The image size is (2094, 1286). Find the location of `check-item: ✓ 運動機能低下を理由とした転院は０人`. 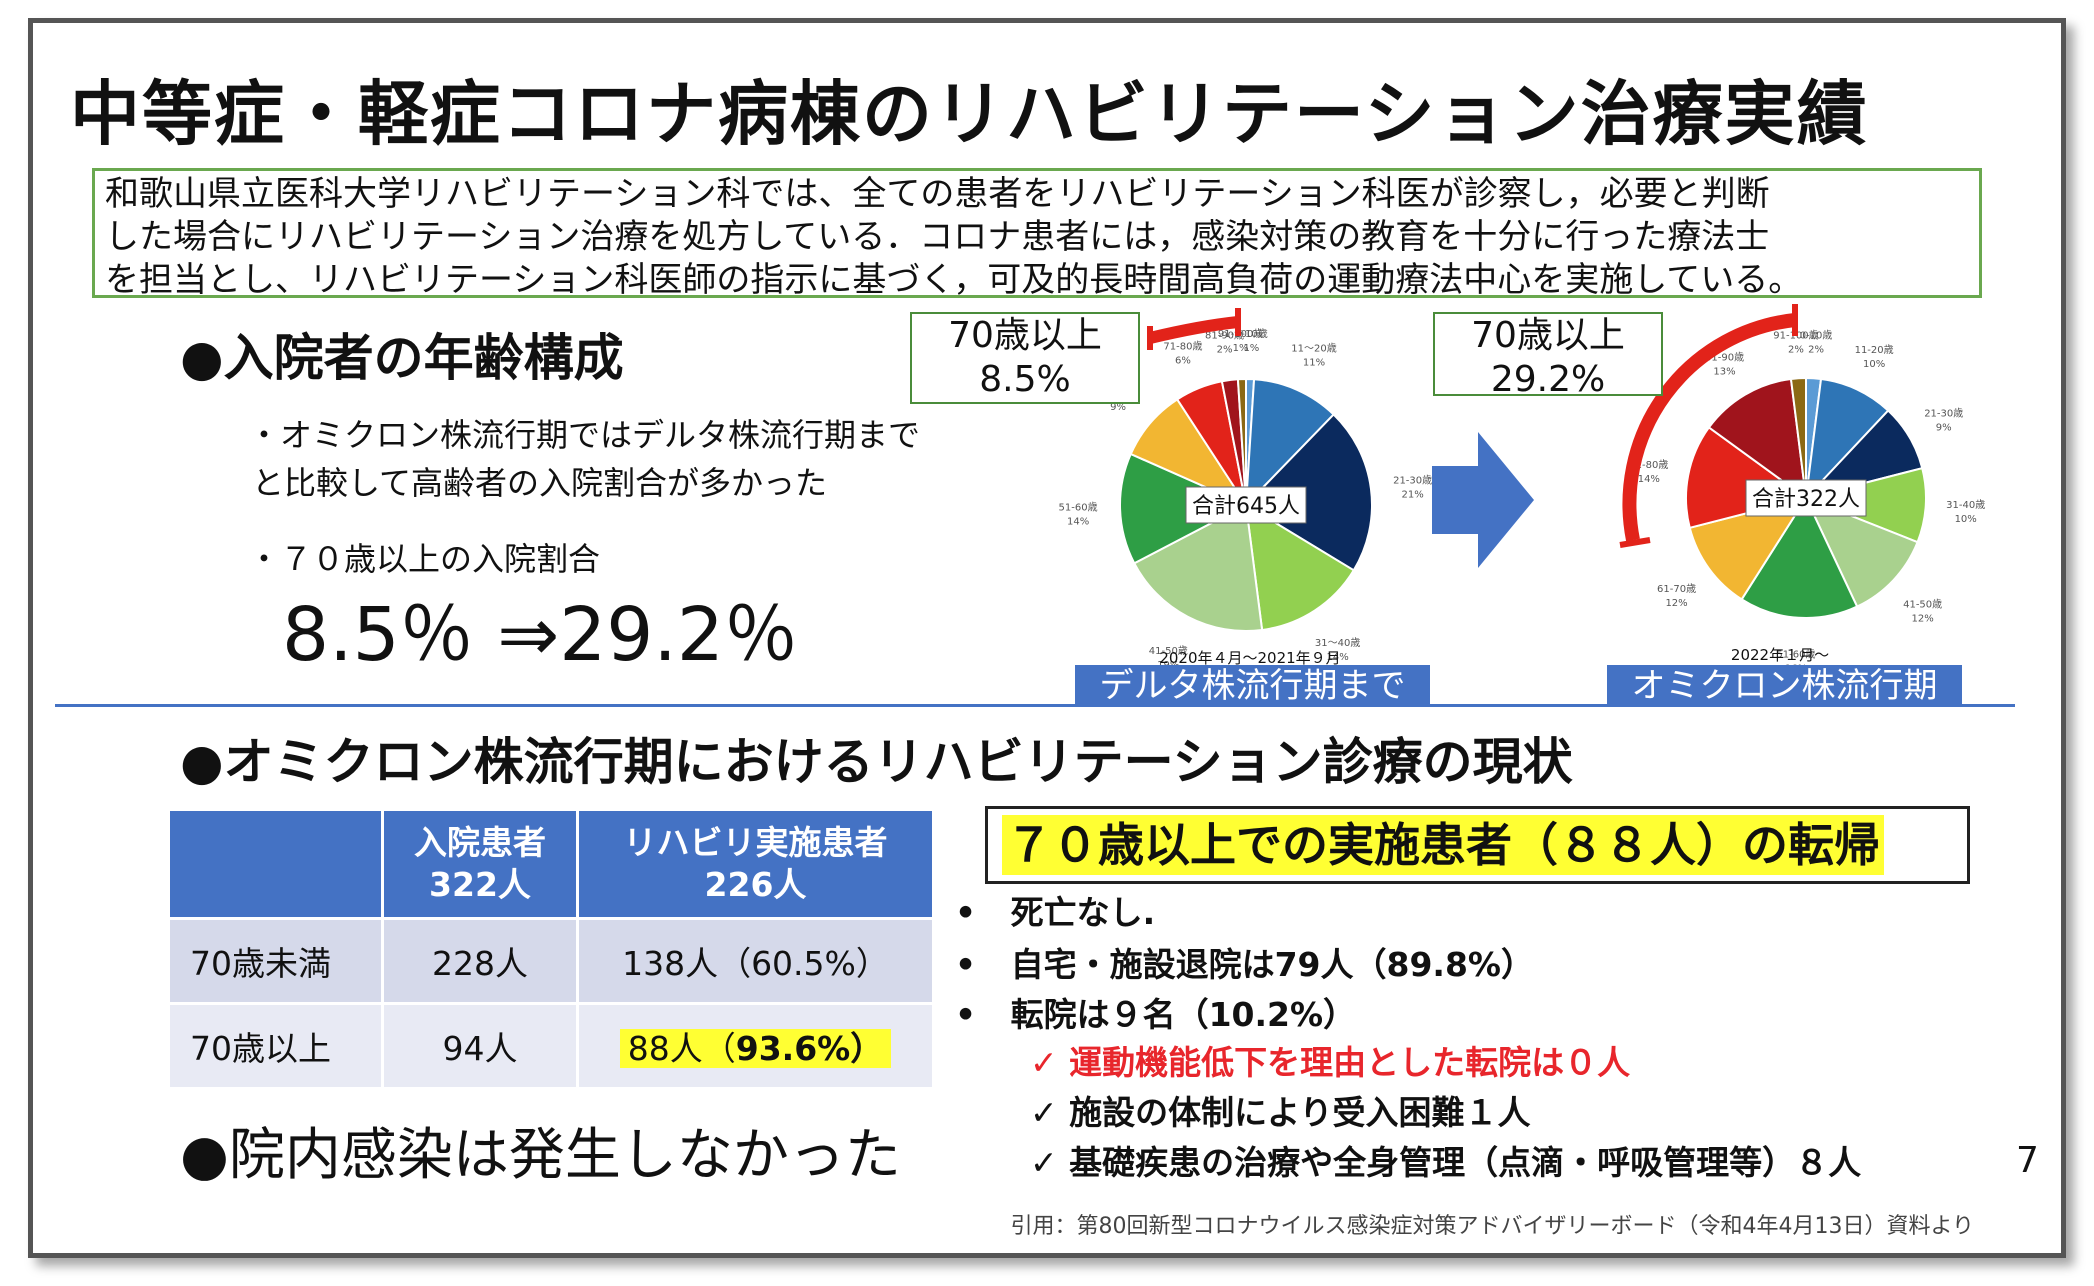

check-item: ✓ 運動機能低下を理由とした転院は０人 is located at coordinates (1330, 1060).